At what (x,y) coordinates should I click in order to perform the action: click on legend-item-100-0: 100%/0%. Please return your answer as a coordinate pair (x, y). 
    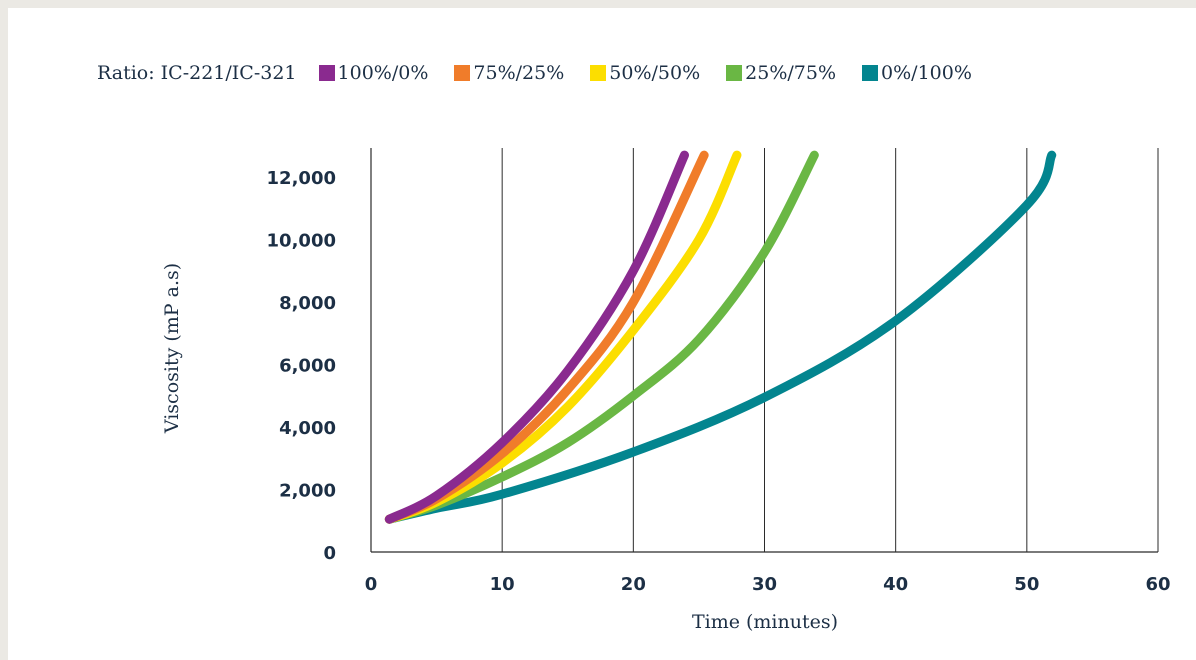
    Looking at the image, I should click on (373, 73).